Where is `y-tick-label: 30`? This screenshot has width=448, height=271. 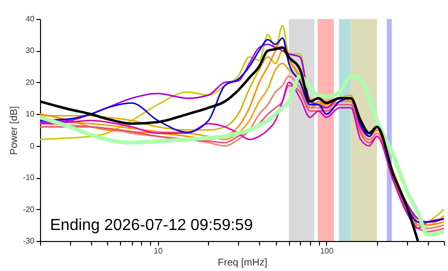 y-tick-label: 30 is located at coordinates (31, 51).